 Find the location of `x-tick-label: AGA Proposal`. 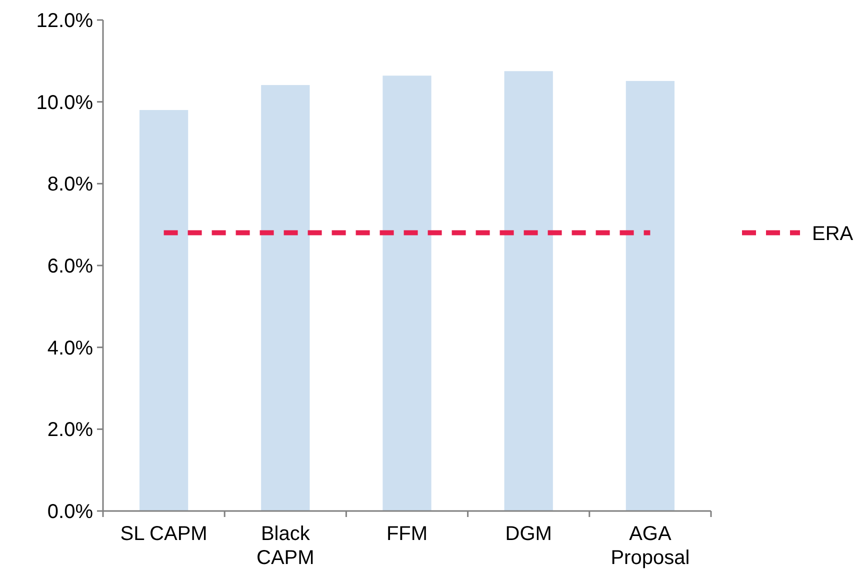

x-tick-label: AGA Proposal is located at coordinates (650, 546).